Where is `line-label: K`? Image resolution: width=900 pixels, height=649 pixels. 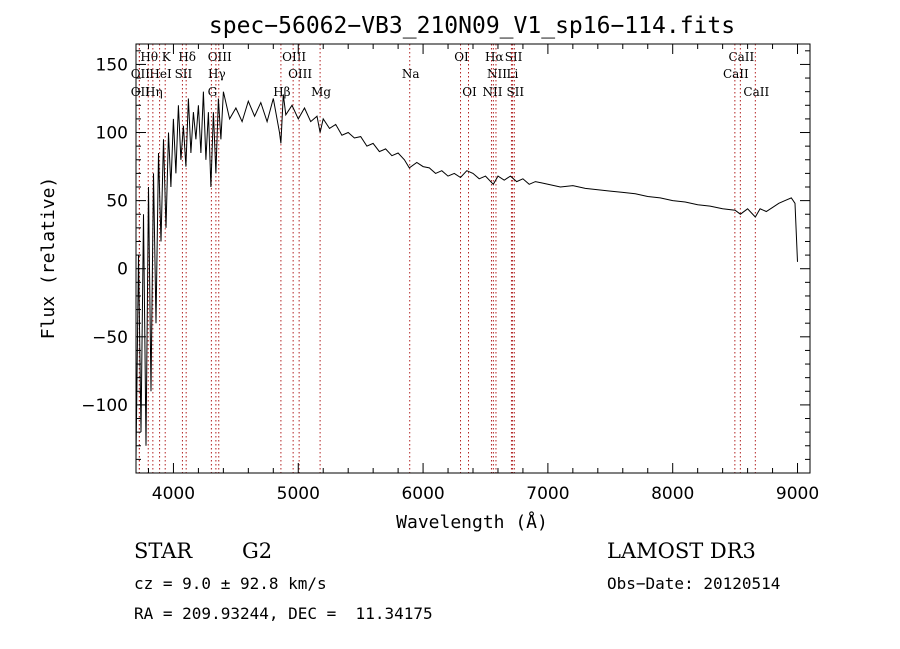 line-label: K is located at coordinates (167, 57).